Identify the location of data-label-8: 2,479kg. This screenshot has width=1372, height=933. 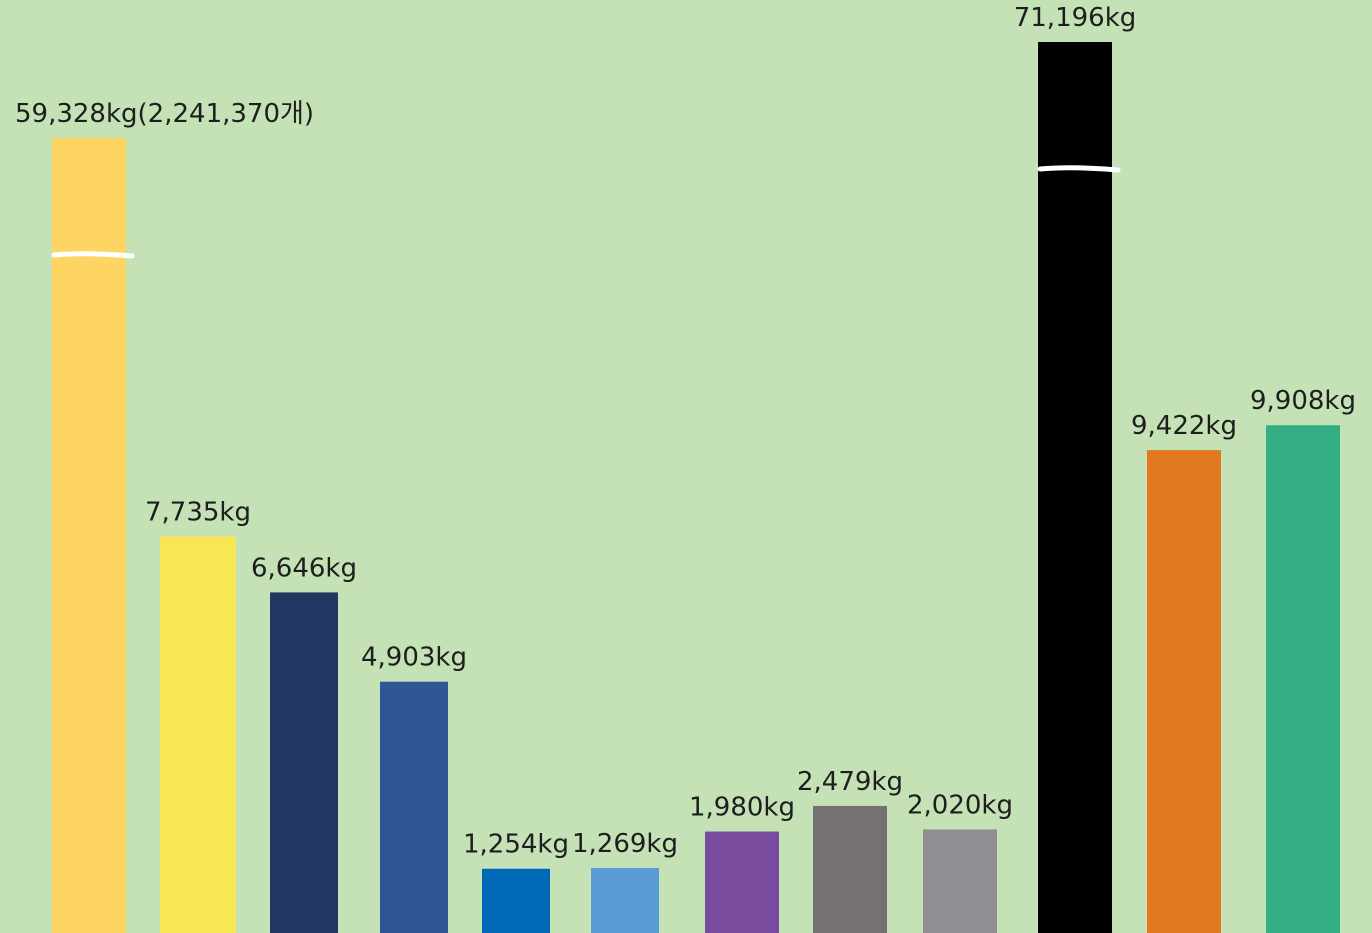
(850, 782).